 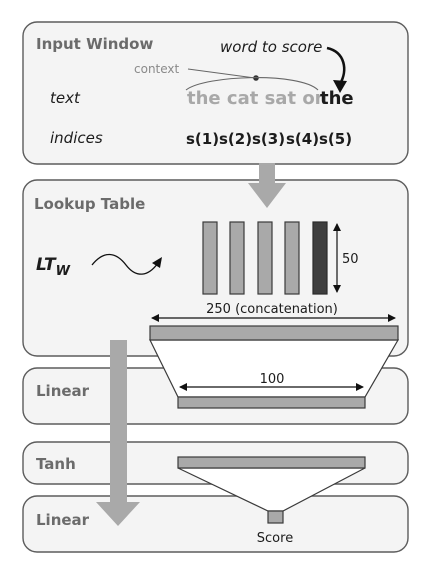 What do you see at coordinates (335, 139) in the screenshot?
I see `index-s5: s(5)` at bounding box center [335, 139].